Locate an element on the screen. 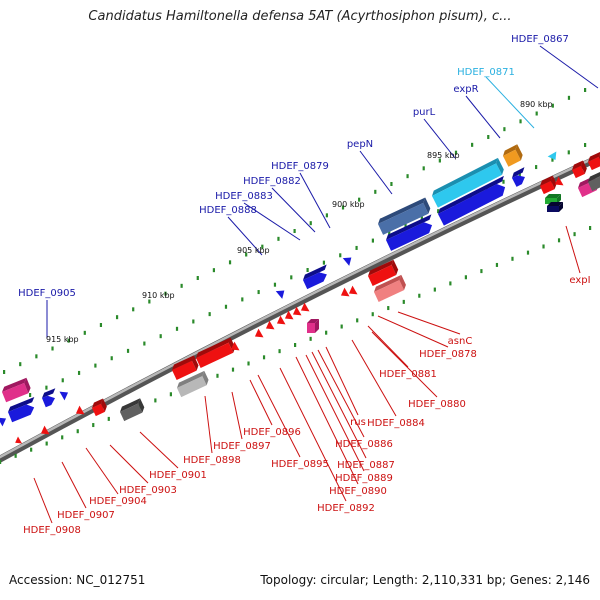 The width and height of the screenshot is (600, 600). gene-label-reverse: HDEF_0881 is located at coordinates (408, 374).